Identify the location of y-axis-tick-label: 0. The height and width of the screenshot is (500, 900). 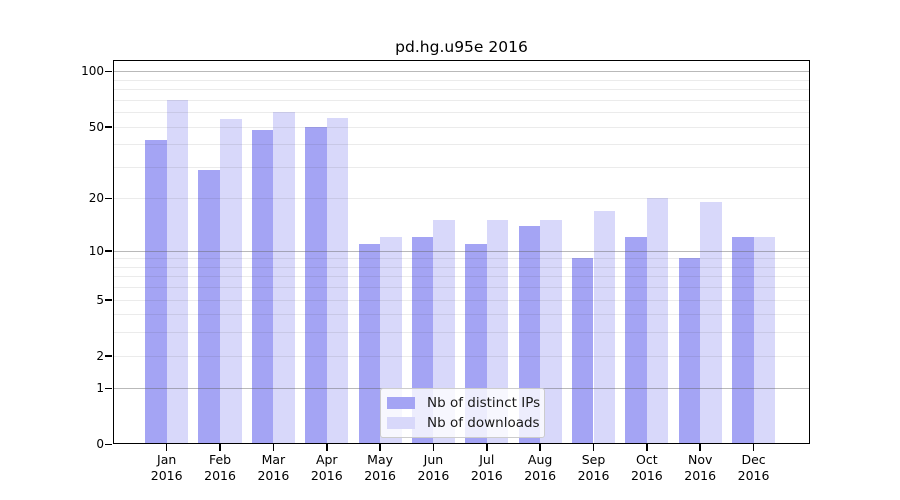
(100, 444).